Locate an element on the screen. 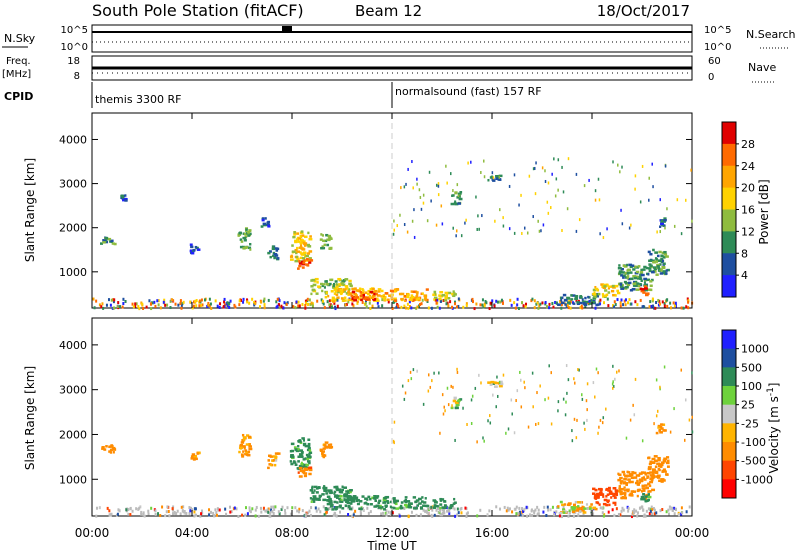 Image resolution: width=800 pixels, height=558 pixels. cpid-label: CPID is located at coordinates (18, 96).